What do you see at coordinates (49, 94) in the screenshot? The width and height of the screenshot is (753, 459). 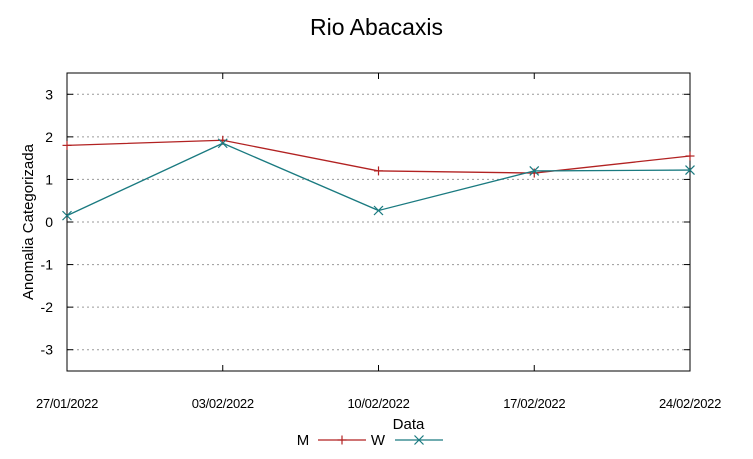 I see `y-tick-label: 3` at bounding box center [49, 94].